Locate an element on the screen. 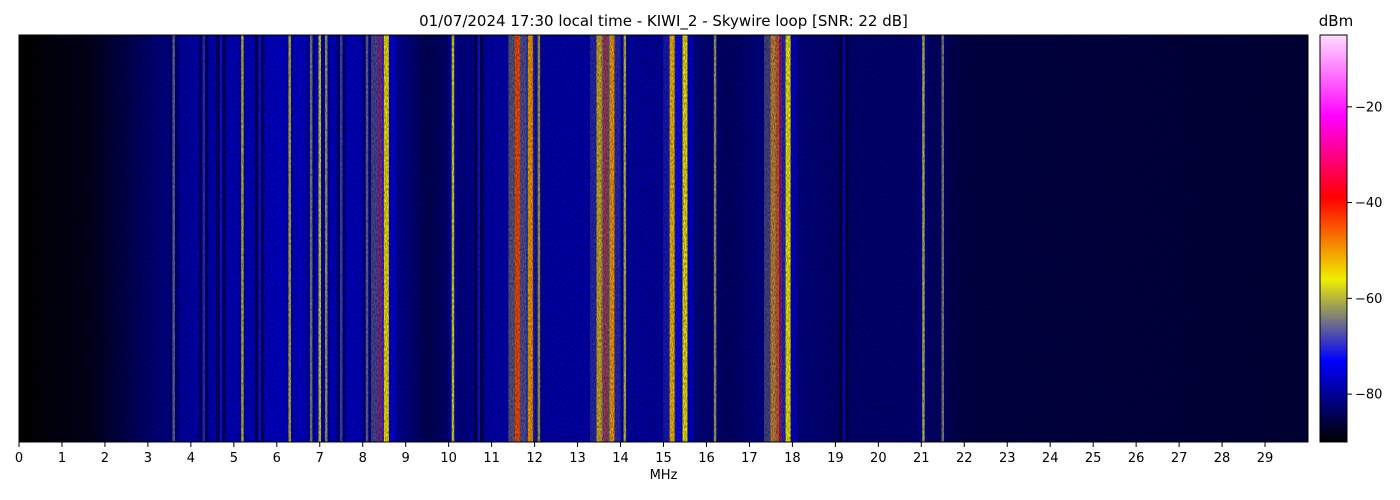  x-tick-label: 22 is located at coordinates (964, 458).